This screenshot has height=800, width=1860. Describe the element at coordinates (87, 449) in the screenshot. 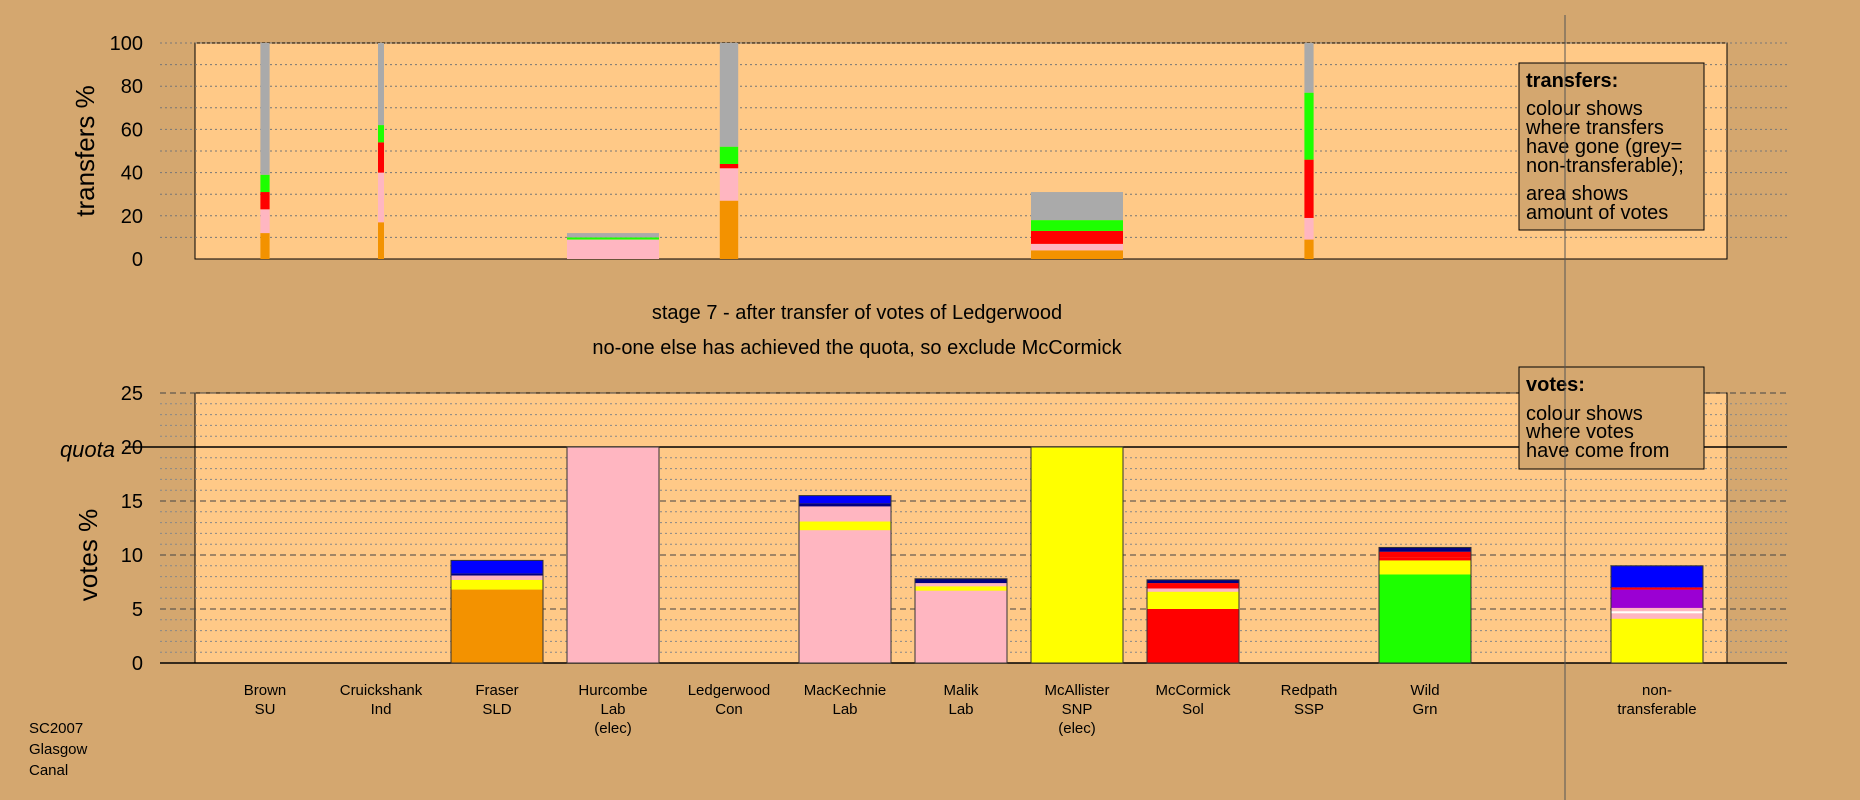

I see `quota-label: quota` at that location.